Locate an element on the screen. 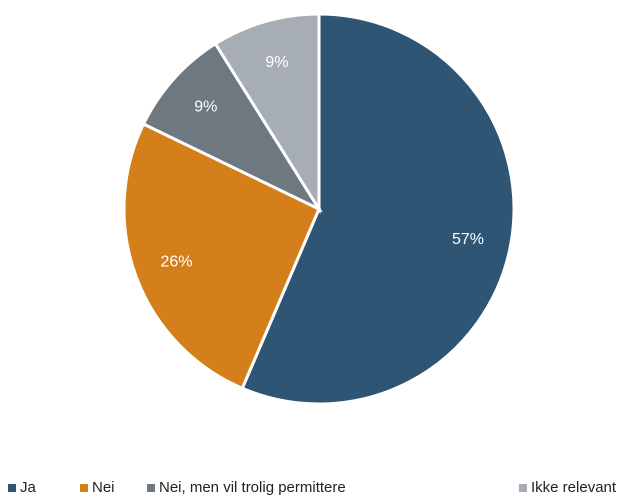 Image resolution: width=639 pixels, height=498 pixels. value-label: 26% is located at coordinates (177, 261).